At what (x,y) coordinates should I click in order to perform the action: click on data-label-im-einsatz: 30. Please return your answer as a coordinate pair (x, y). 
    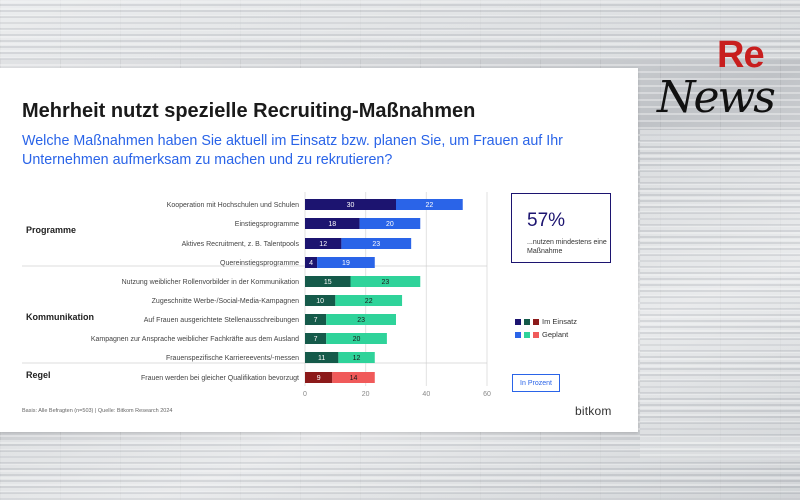
    Looking at the image, I should click on (351, 205).